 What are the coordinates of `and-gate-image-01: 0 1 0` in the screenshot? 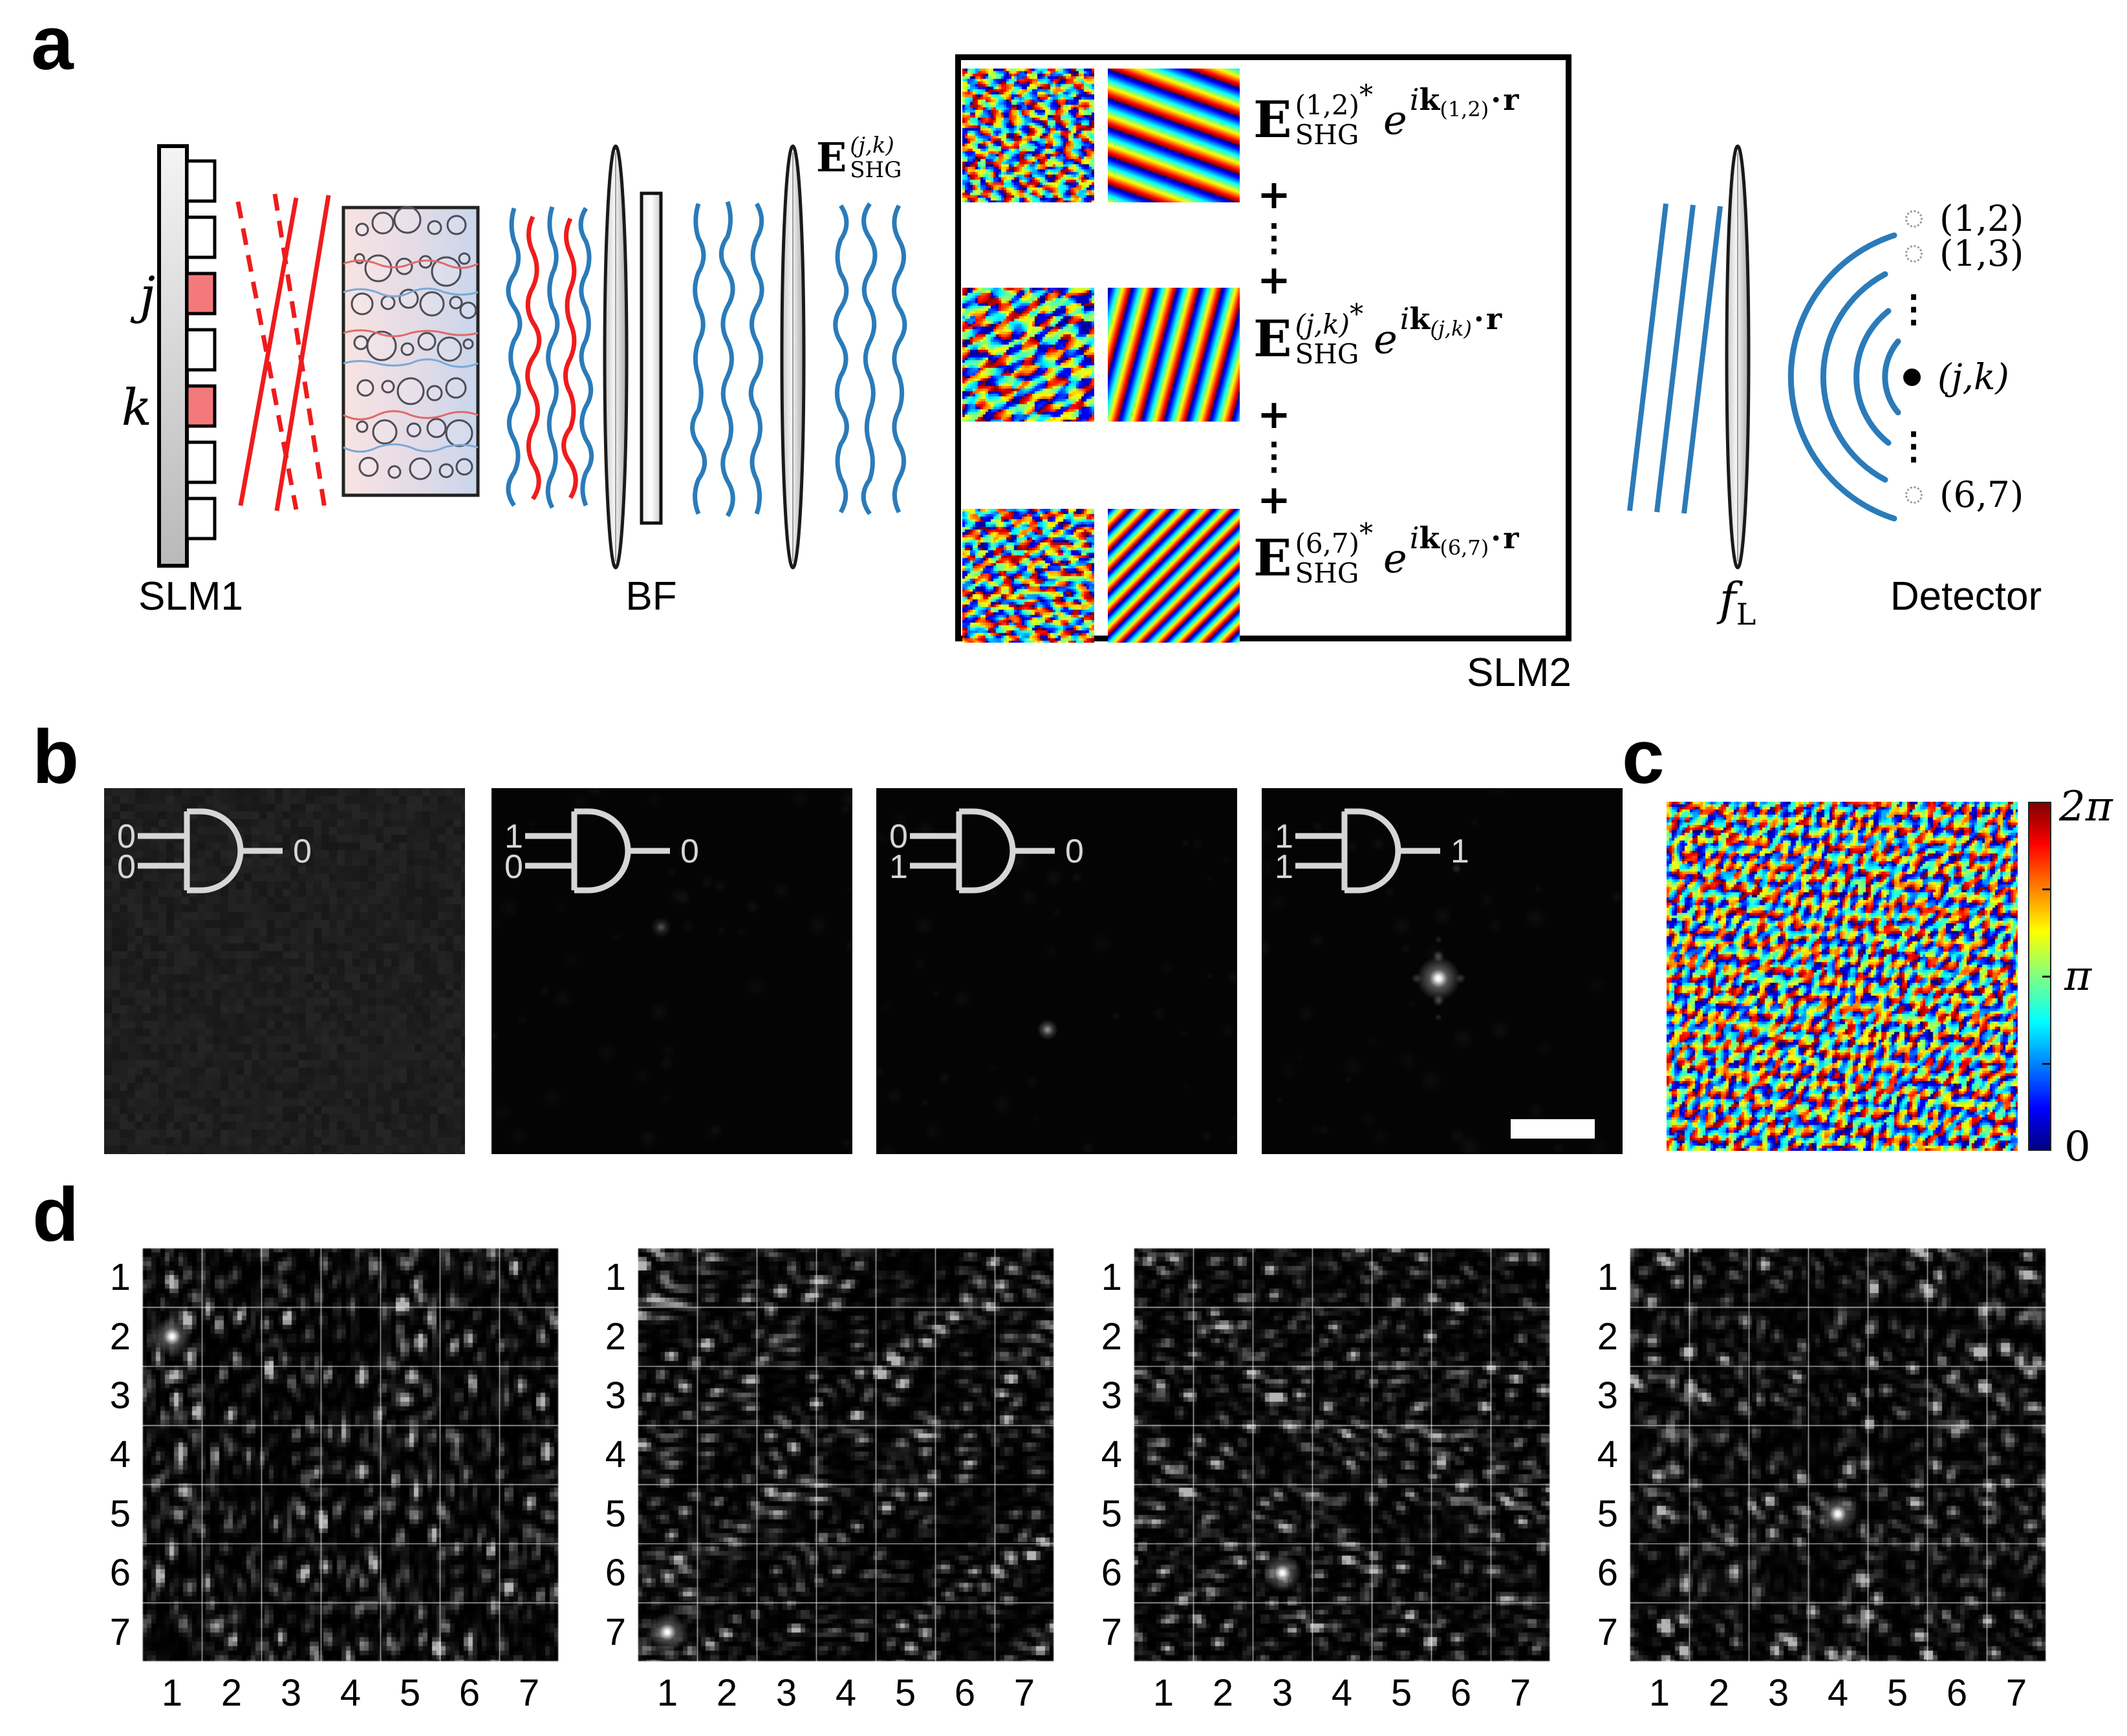 It's located at (1056, 971).